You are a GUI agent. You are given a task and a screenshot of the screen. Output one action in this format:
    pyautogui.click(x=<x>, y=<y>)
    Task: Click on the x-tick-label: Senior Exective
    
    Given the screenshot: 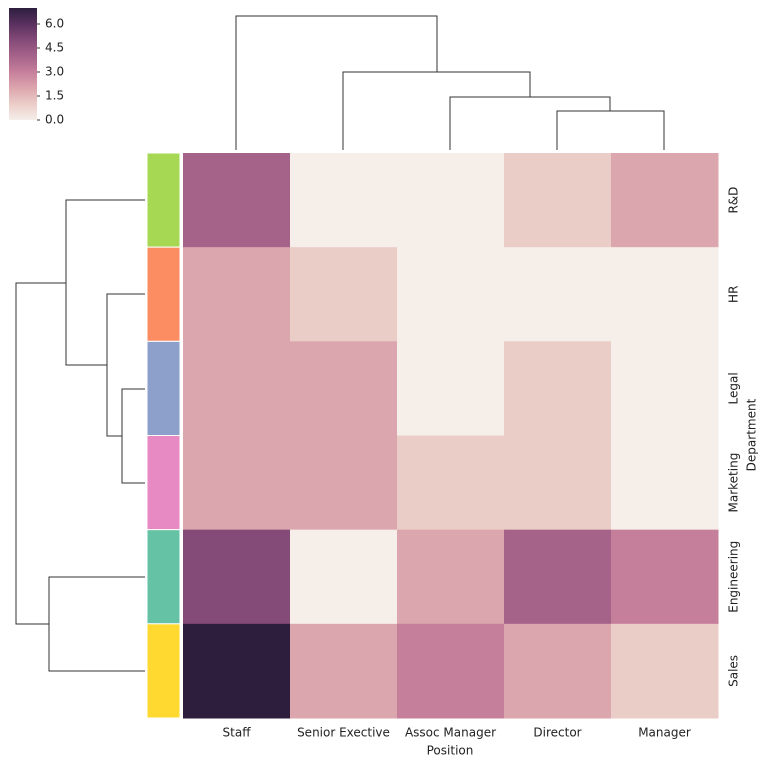 What is the action you would take?
    pyautogui.click(x=343, y=733)
    